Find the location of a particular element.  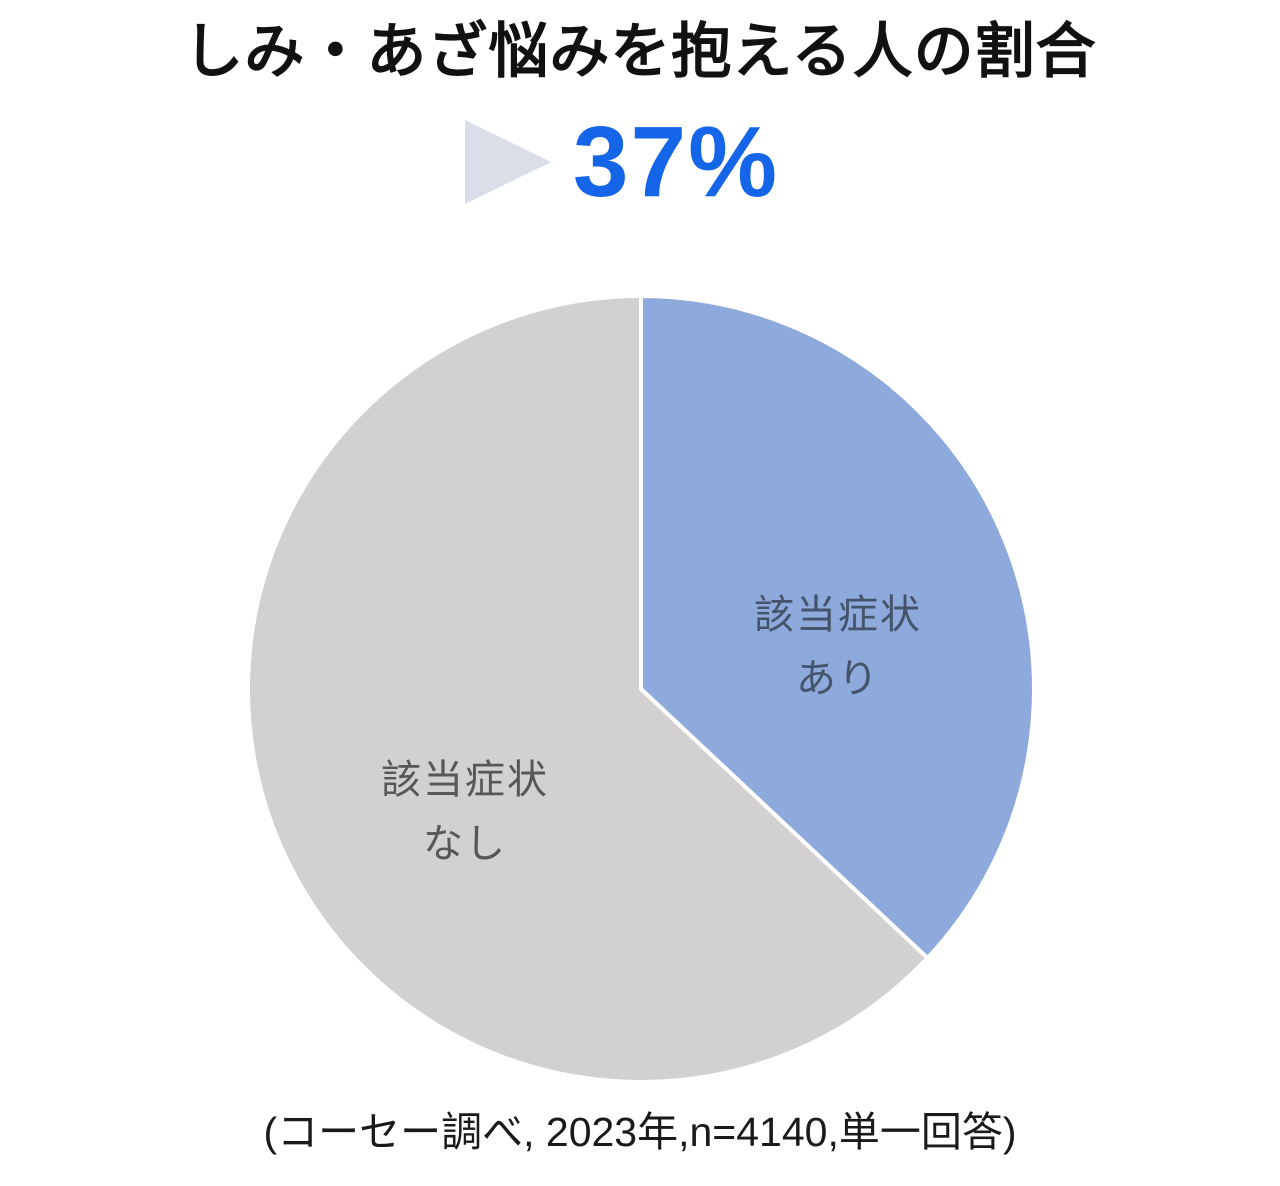

highlight-stat: 37% is located at coordinates (631, 162).